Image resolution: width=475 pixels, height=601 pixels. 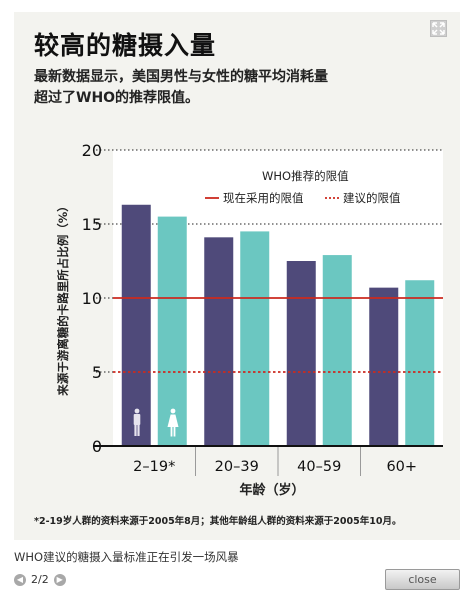 I want to click on x-tick-label: 60+, so click(x=401, y=467).